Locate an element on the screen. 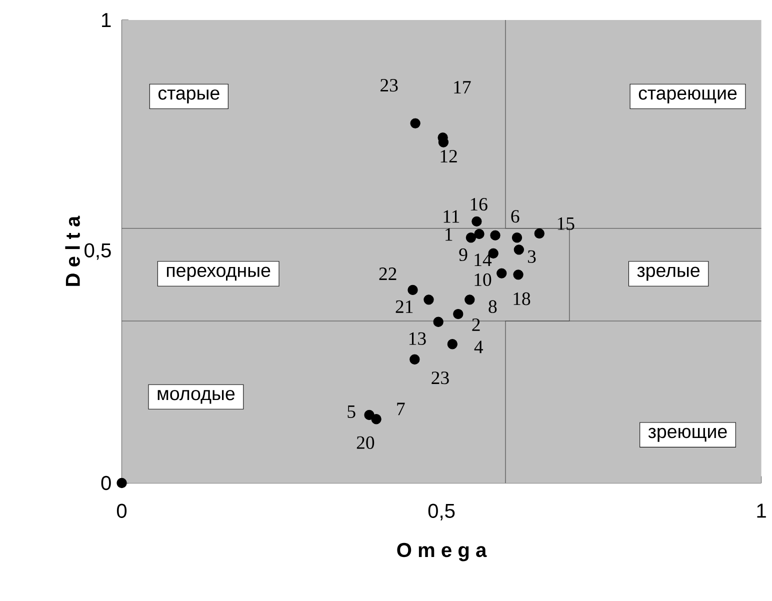 The width and height of the screenshot is (772, 601). annotation: 1 is located at coordinates (449, 234).